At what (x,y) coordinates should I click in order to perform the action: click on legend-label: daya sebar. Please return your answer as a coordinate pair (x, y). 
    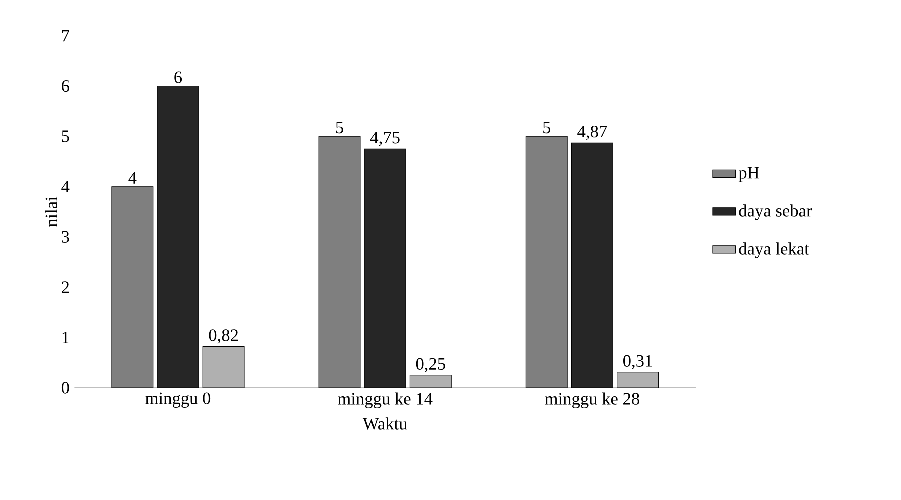
    Looking at the image, I should click on (775, 212).